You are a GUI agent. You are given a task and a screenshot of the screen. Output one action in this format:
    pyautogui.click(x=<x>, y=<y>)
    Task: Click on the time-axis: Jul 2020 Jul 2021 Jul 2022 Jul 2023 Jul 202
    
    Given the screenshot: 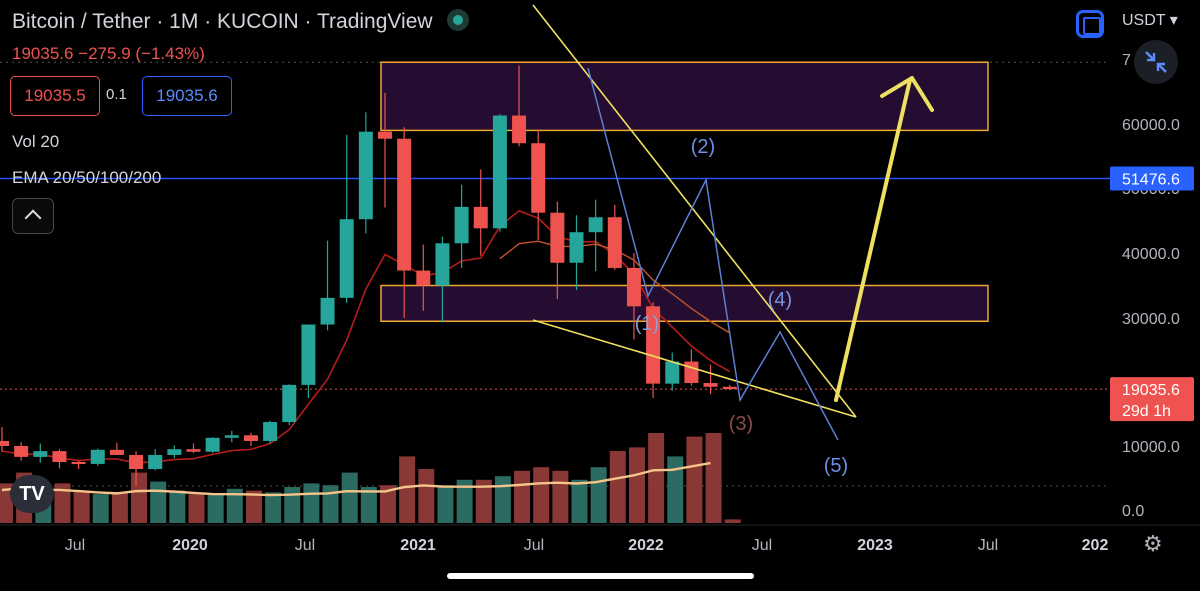 What is the action you would take?
    pyautogui.click(x=587, y=545)
    